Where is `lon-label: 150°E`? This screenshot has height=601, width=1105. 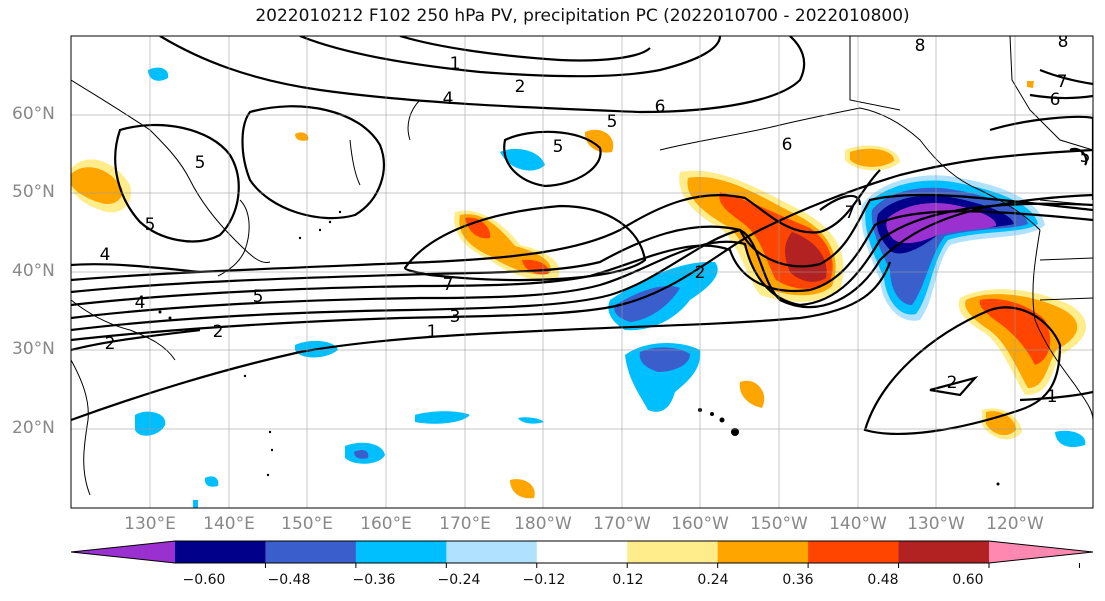 lon-label: 150°E is located at coordinates (307, 524).